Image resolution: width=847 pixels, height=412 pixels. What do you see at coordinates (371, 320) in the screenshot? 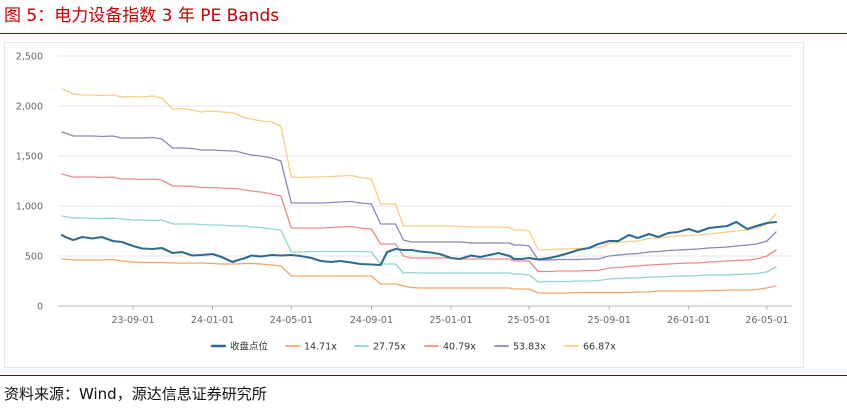
I see `x-tick-label: 24-09-01` at bounding box center [371, 320].